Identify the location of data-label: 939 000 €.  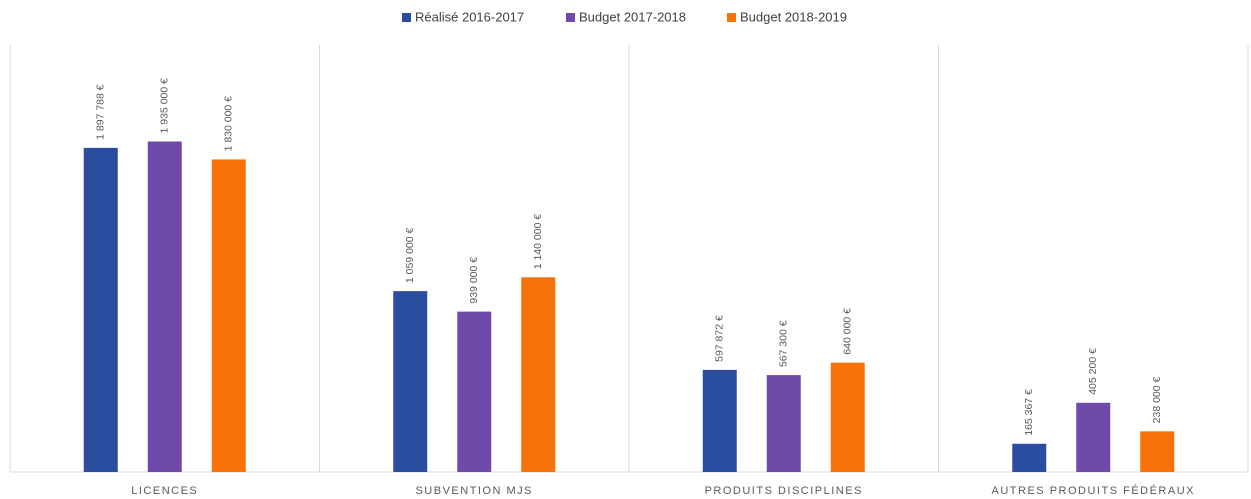
(474, 280).